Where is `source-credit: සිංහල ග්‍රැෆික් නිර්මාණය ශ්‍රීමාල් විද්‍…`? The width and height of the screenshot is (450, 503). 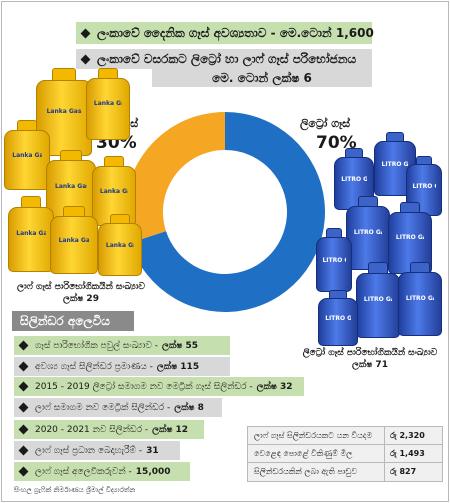
source-credit: සිංහල ග්‍රැෆික් නිර්මාණය ශ්‍රීමාල් විද්‍… is located at coordinates (75, 490).